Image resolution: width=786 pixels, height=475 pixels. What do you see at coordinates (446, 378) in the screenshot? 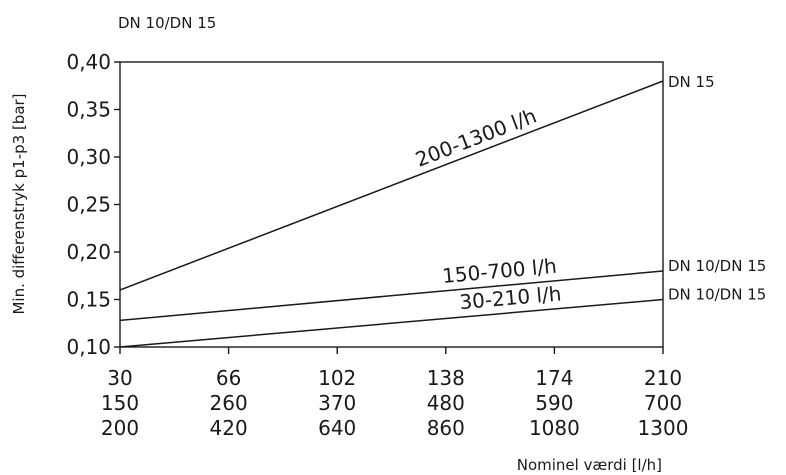
I see `x-tick-label: 138` at bounding box center [446, 378].